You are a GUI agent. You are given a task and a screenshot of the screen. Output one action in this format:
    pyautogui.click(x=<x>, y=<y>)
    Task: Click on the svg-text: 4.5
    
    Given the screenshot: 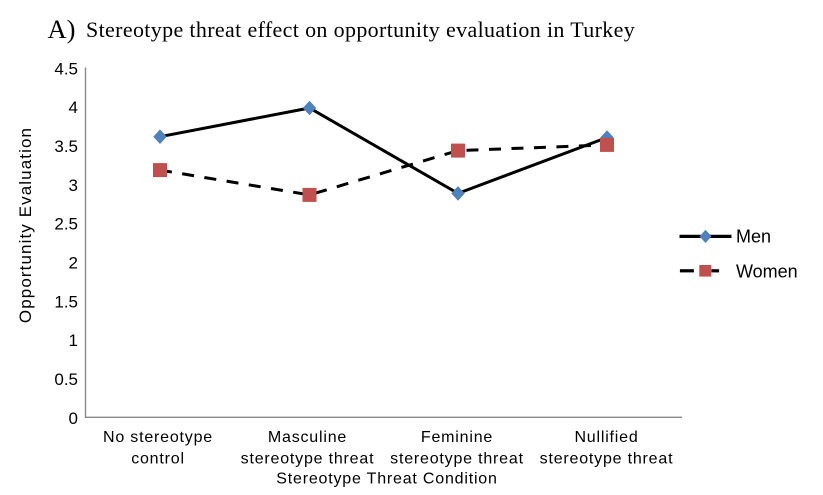 What is the action you would take?
    pyautogui.click(x=66, y=68)
    